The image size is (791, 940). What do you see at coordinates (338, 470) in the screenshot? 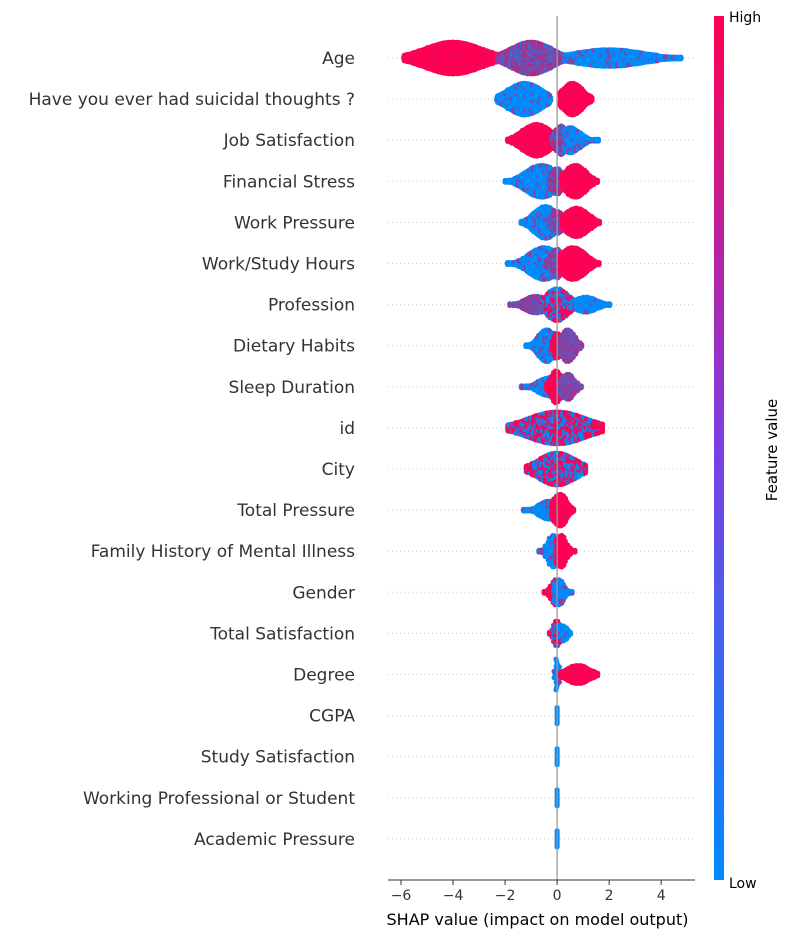
I see `feature-label: City` at bounding box center [338, 470].